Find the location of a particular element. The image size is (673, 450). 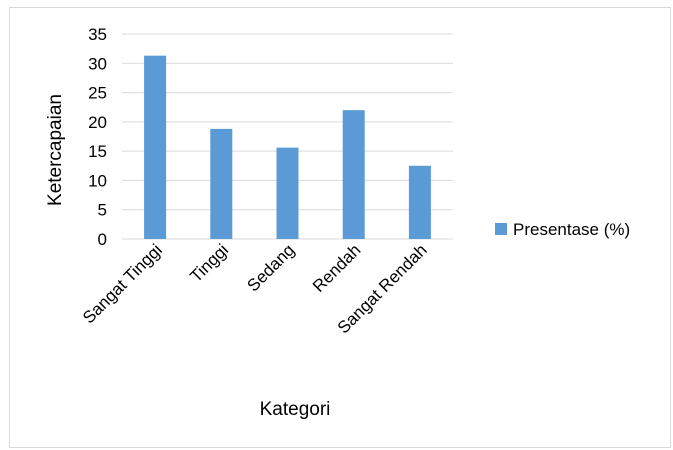

x-tick-label: Tinggi is located at coordinates (209, 263).